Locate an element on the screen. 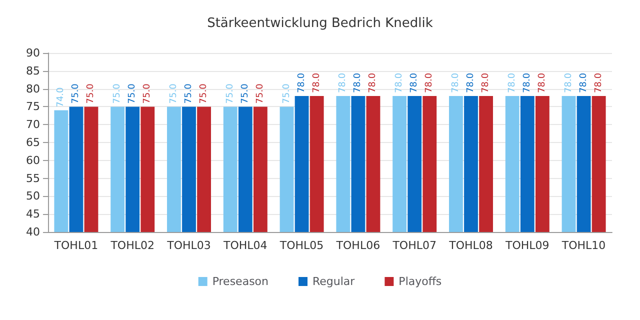 The image size is (640, 320). y-tick-label: 60 is located at coordinates (33, 160).